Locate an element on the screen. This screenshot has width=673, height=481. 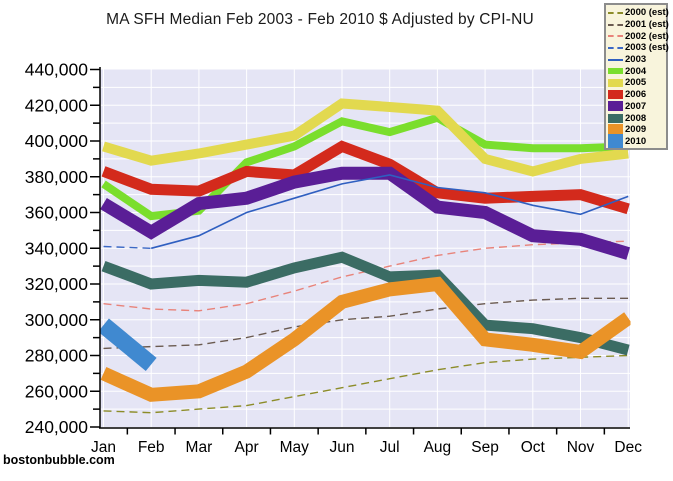
x-axis-labels: Jan Feb Mar Apr May Jun Jul Aug Sep Oct Nov Dec is located at coordinates (366, 447).